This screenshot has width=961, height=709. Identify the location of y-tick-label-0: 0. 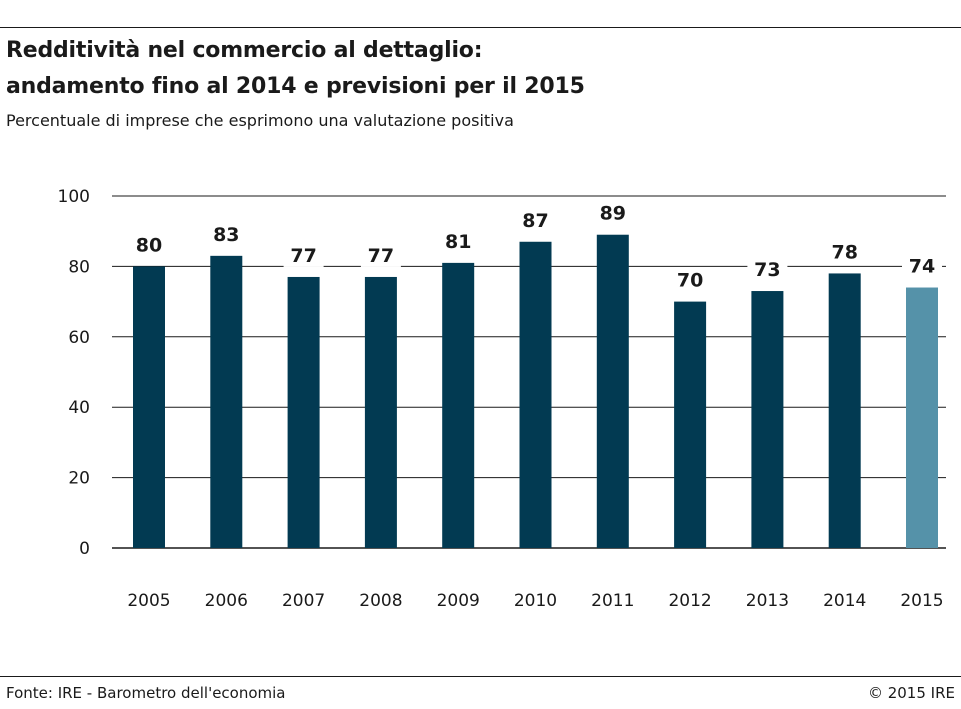
(84, 549).